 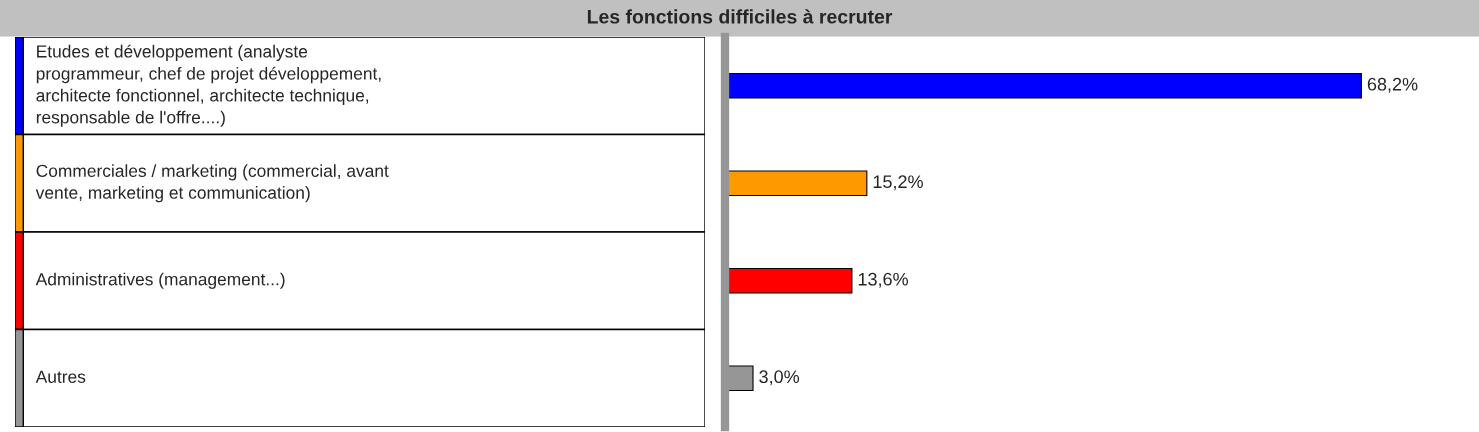 What do you see at coordinates (883, 280) in the screenshot?
I see `data-label: 13,6%` at bounding box center [883, 280].